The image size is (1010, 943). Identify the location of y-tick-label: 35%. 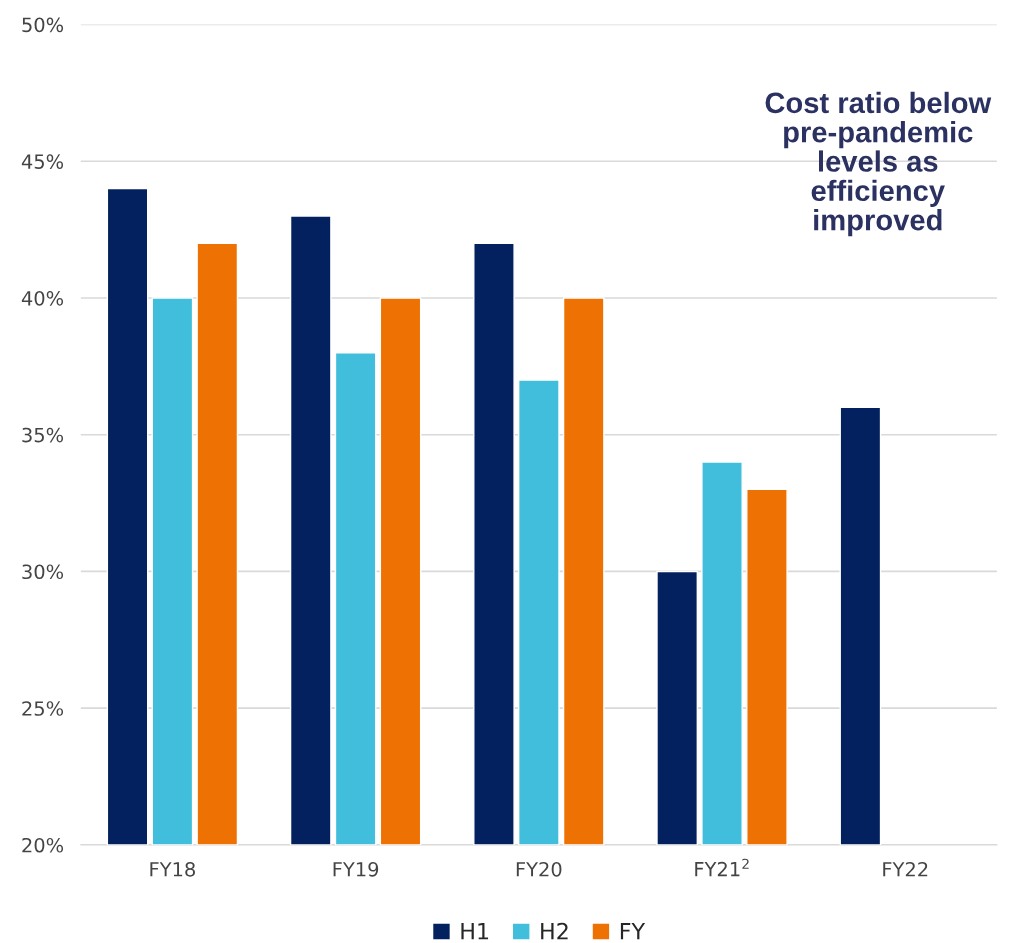
(43, 435).